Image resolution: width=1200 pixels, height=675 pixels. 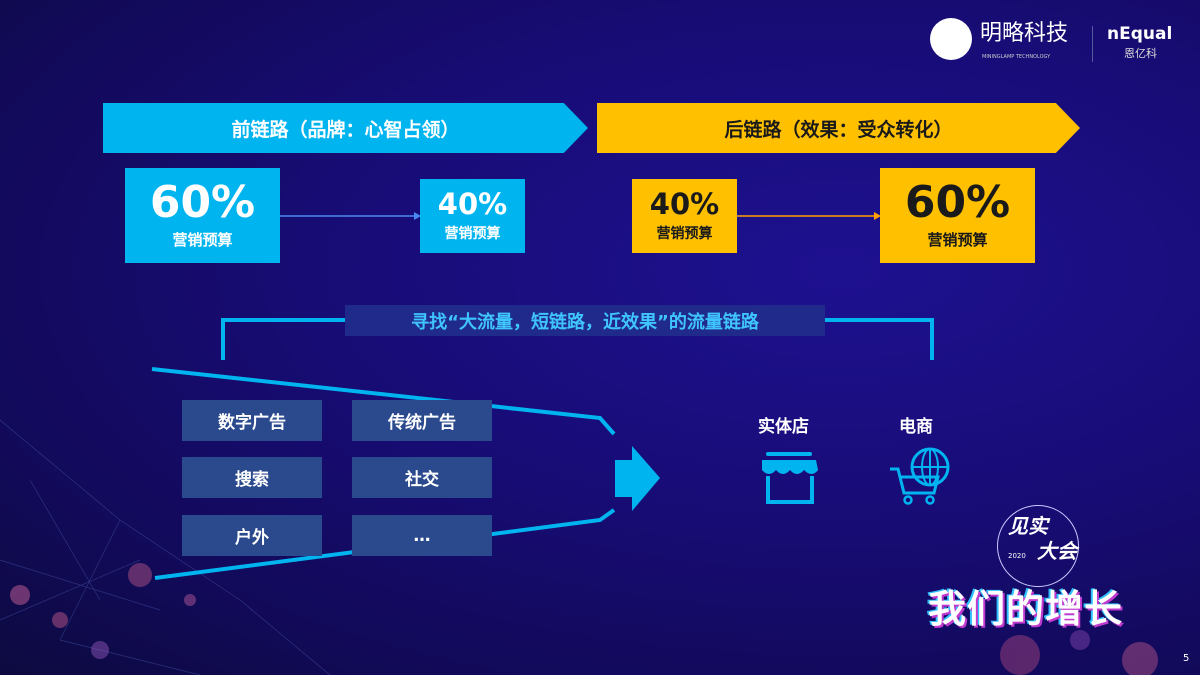 I want to click on front-arrow, so click(x=350, y=216).